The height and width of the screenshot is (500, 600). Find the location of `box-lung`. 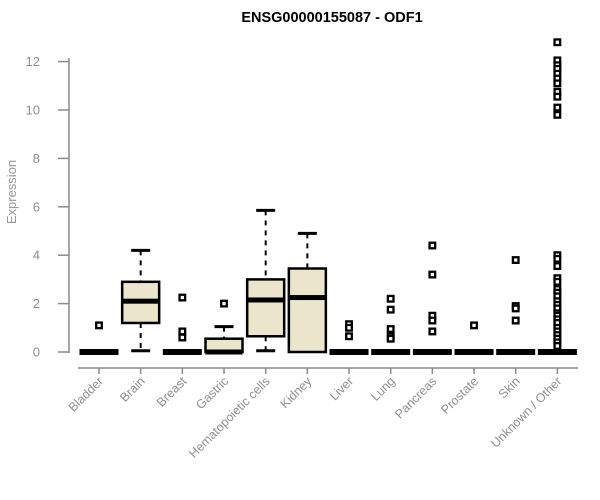

box-lung is located at coordinates (391, 324).